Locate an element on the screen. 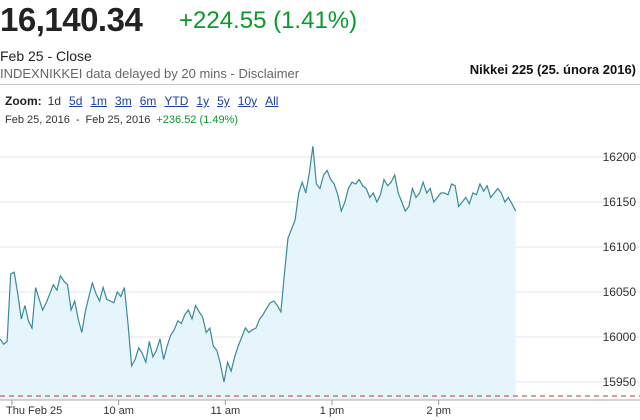  x-tick-label: Thu Feb 25 is located at coordinates (34, 411).